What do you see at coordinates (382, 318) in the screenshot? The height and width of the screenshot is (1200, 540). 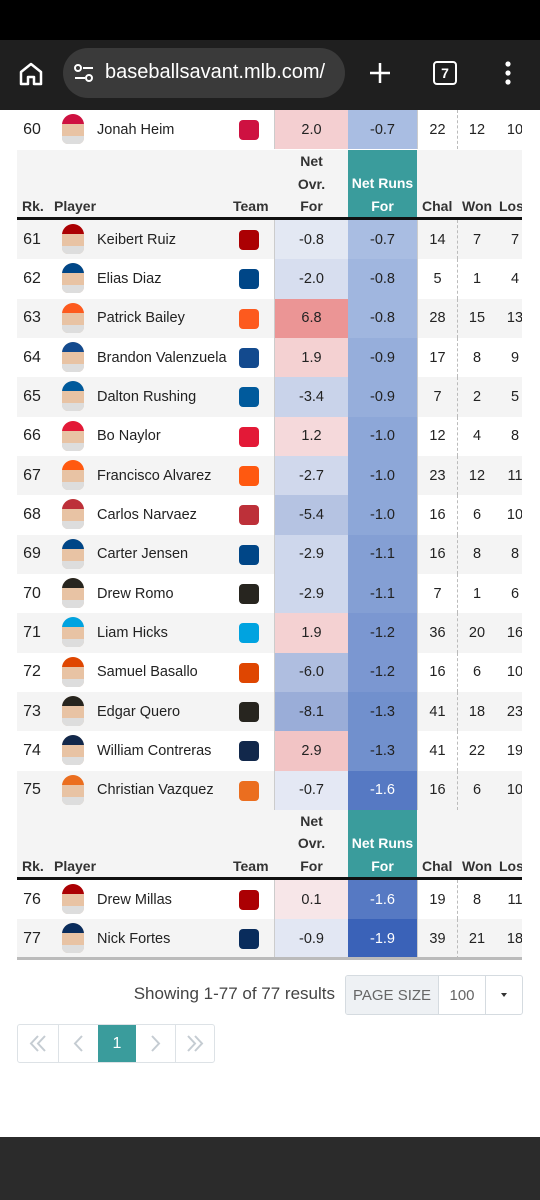 I see `net-runs-for: -0.8` at bounding box center [382, 318].